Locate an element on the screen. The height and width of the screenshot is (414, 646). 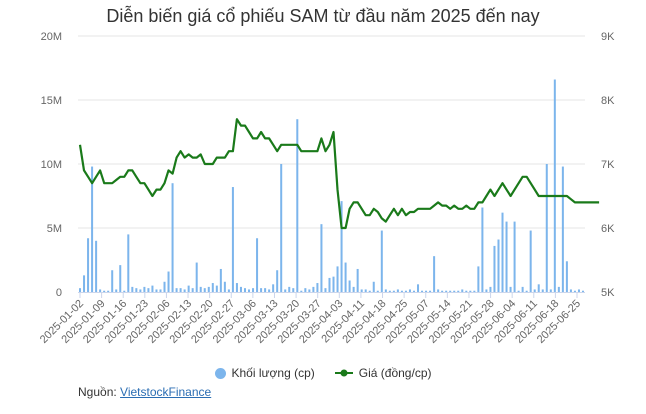
legend-item-price: Giá (đồng/cp) is located at coordinates (383, 373).